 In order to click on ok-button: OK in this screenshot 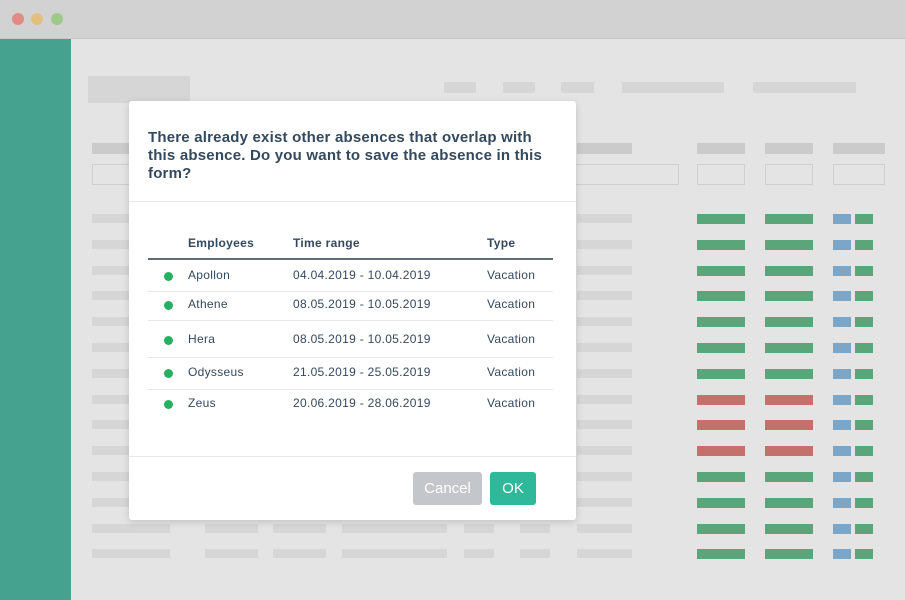, I will do `click(513, 488)`.